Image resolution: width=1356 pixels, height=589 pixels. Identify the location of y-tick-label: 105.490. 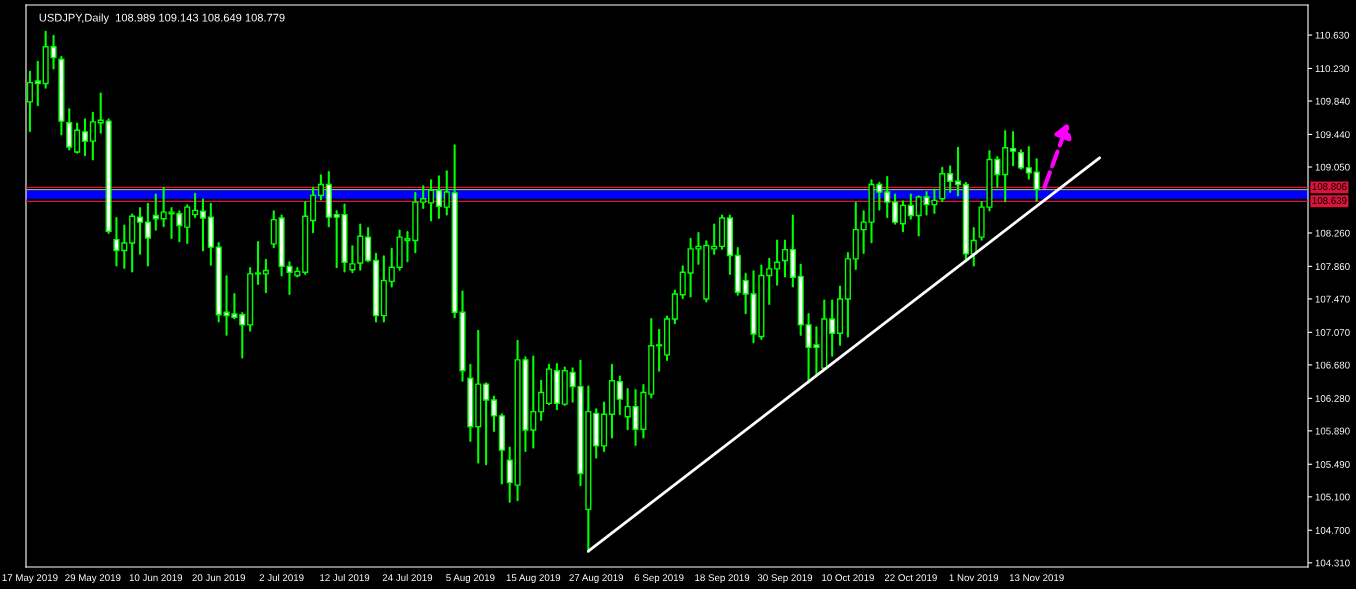
(1332, 464).